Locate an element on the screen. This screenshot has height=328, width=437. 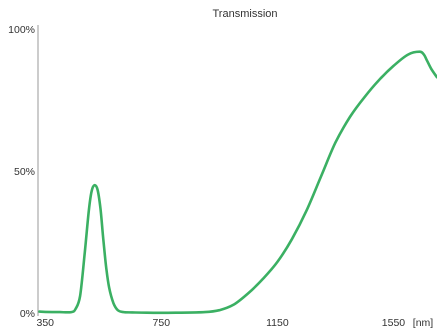
y-tick-label: 50% is located at coordinates (24, 172).